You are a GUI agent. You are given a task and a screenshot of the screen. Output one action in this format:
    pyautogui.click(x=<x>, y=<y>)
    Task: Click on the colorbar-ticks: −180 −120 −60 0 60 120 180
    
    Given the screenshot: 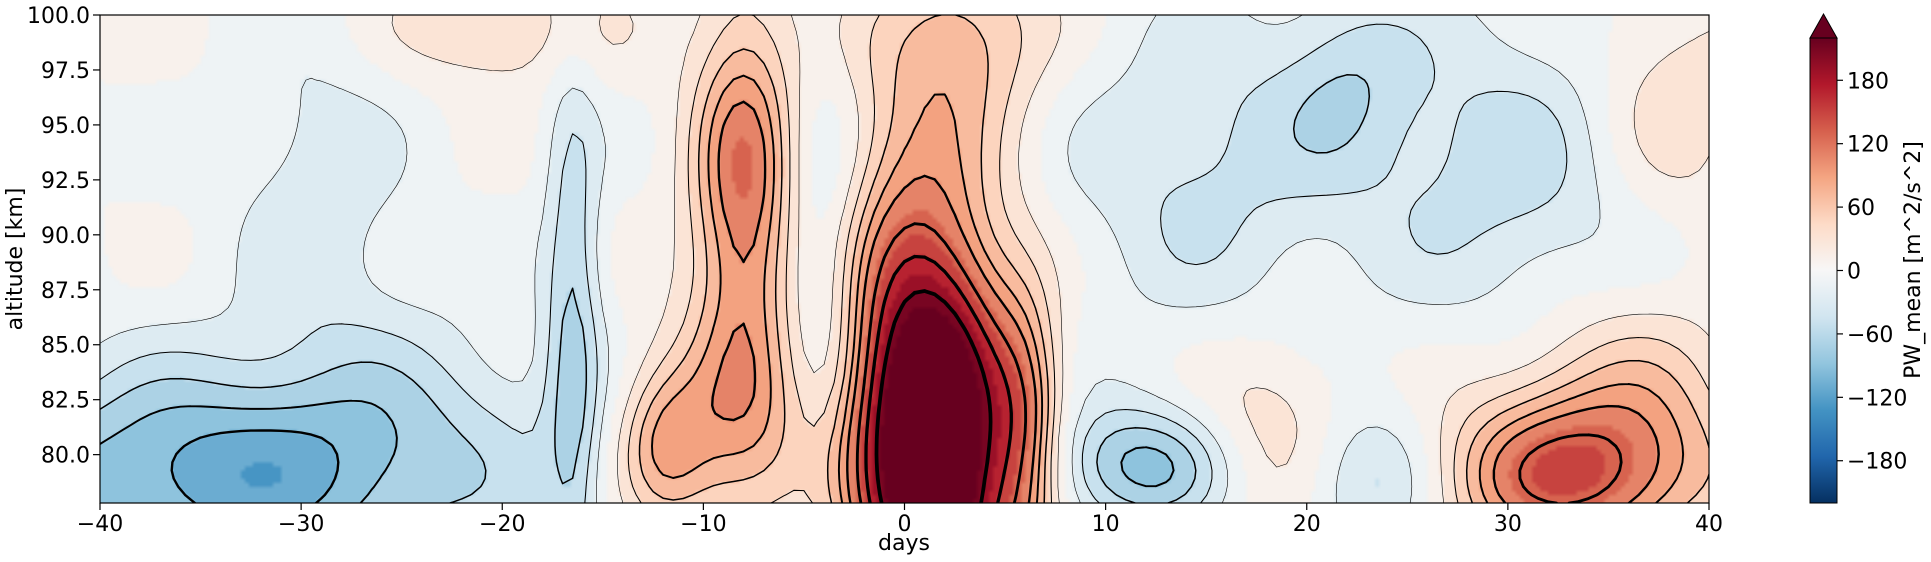 What is the action you would take?
    pyautogui.click(x=1872, y=272)
    